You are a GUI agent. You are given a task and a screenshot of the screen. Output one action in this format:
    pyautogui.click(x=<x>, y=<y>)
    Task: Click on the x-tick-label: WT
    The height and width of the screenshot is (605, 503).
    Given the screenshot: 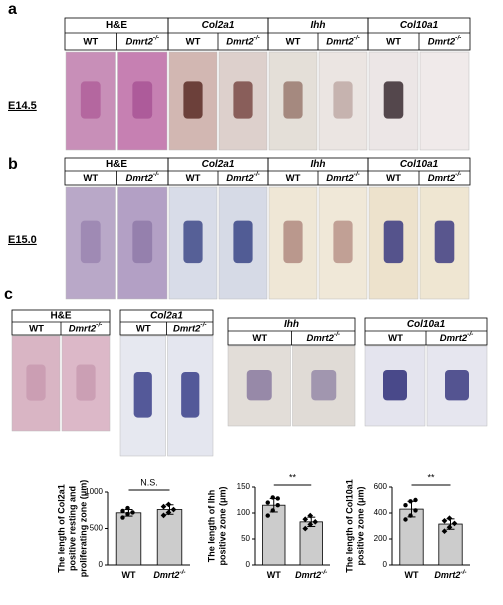 What is the action you would take?
    pyautogui.click(x=129, y=575)
    